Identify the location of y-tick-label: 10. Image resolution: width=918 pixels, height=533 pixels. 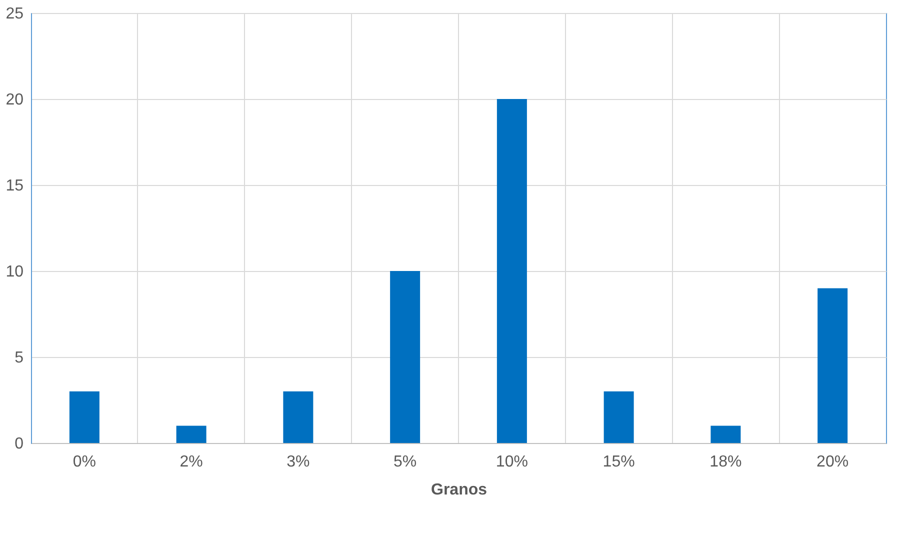
(15, 272).